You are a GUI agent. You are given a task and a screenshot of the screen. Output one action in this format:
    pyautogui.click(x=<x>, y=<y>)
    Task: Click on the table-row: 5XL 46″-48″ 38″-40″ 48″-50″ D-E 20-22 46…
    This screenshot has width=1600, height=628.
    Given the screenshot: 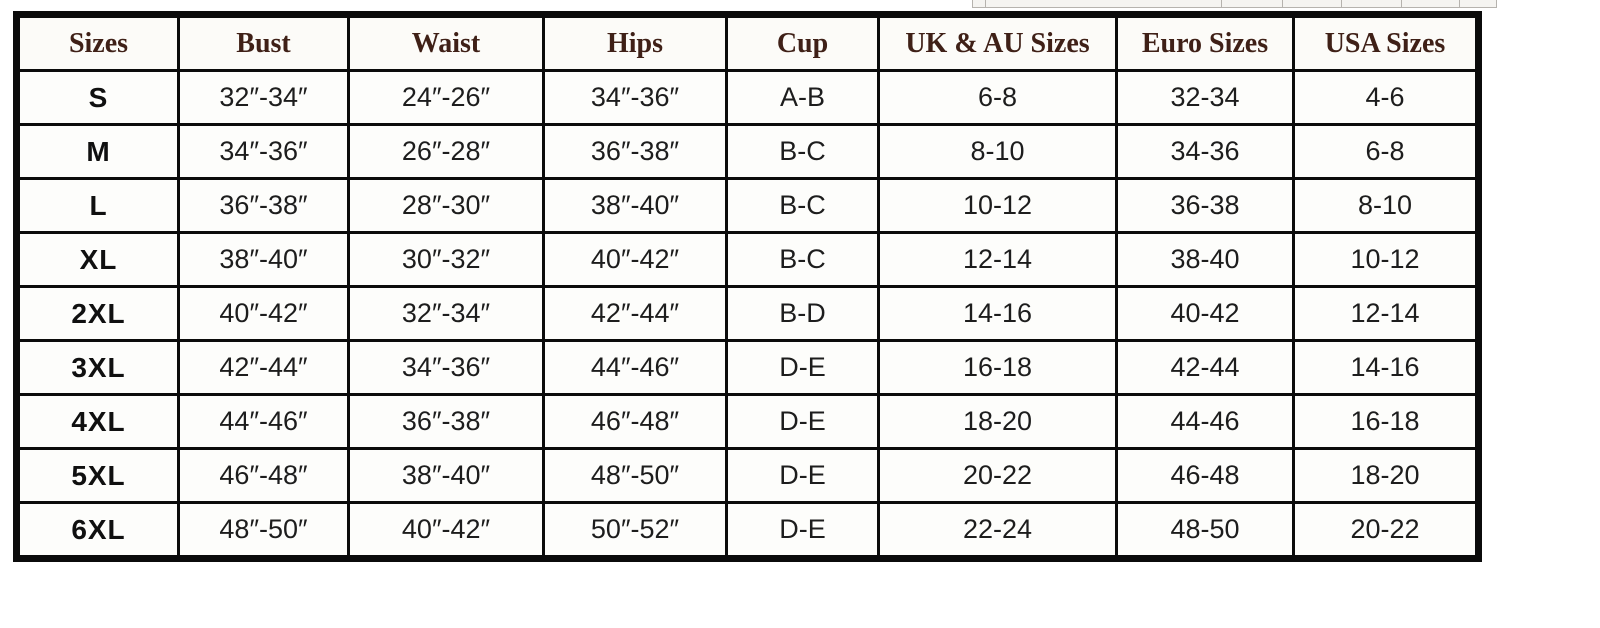 What is the action you would take?
    pyautogui.click(x=747, y=475)
    